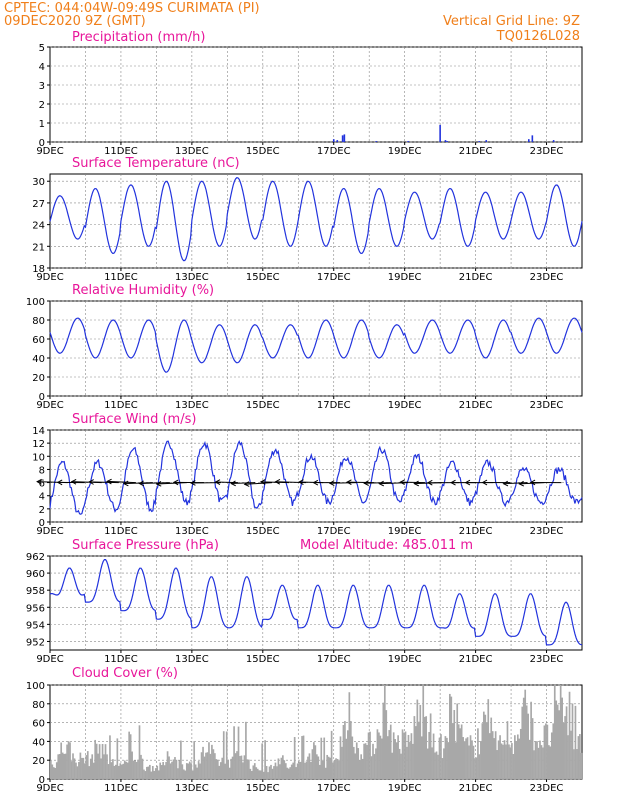 This screenshot has width=618, height=800. What do you see at coordinates (143, 290) in the screenshot?
I see `panel-title: Relative Humidity (%)` at bounding box center [143, 290].